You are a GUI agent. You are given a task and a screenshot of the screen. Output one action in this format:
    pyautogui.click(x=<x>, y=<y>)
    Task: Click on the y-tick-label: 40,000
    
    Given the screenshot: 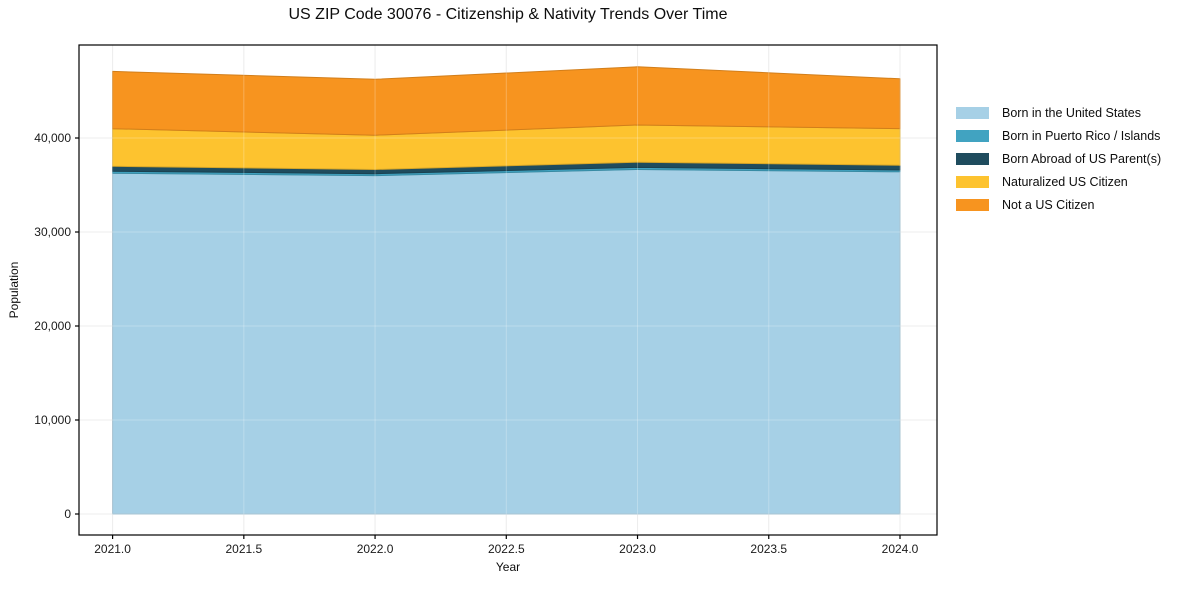 What is the action you would take?
    pyautogui.click(x=52, y=138)
    